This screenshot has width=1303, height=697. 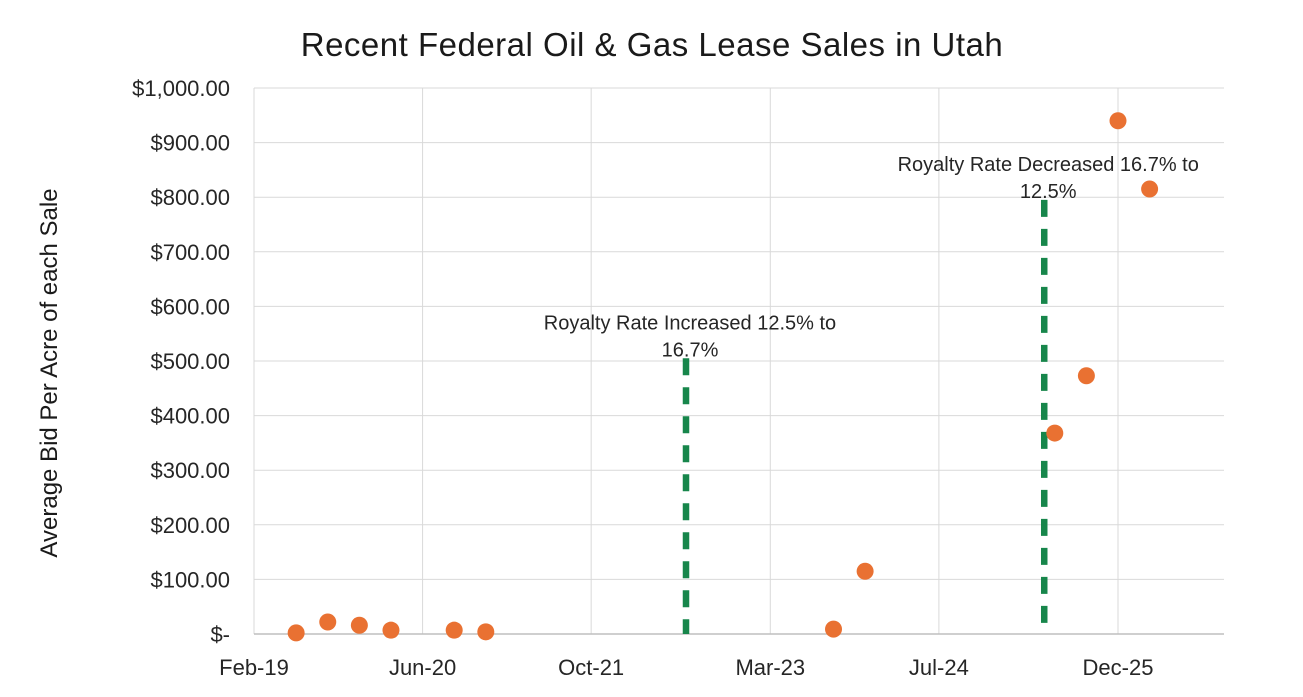 What do you see at coordinates (190, 197) in the screenshot?
I see `y-tick-label: $800.00` at bounding box center [190, 197].